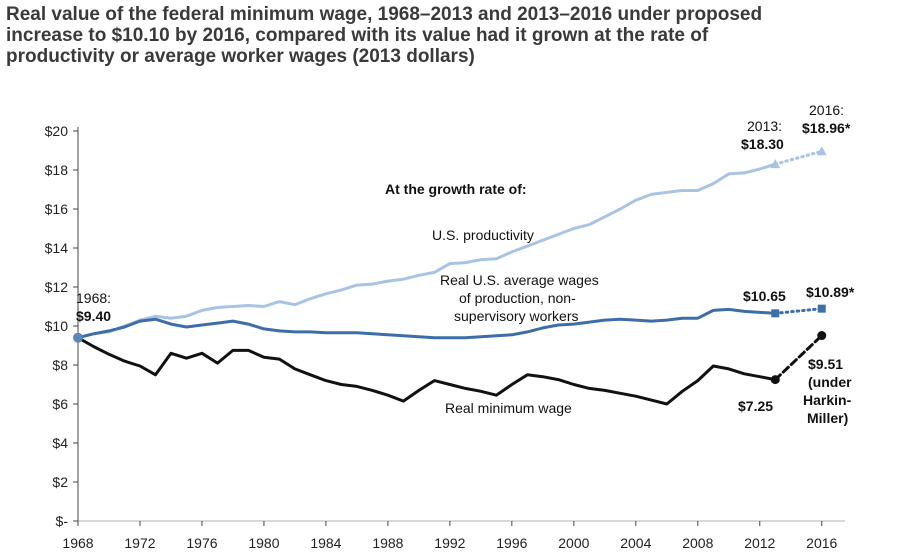  I want to click on x-tick-label: 2016, so click(821, 543).